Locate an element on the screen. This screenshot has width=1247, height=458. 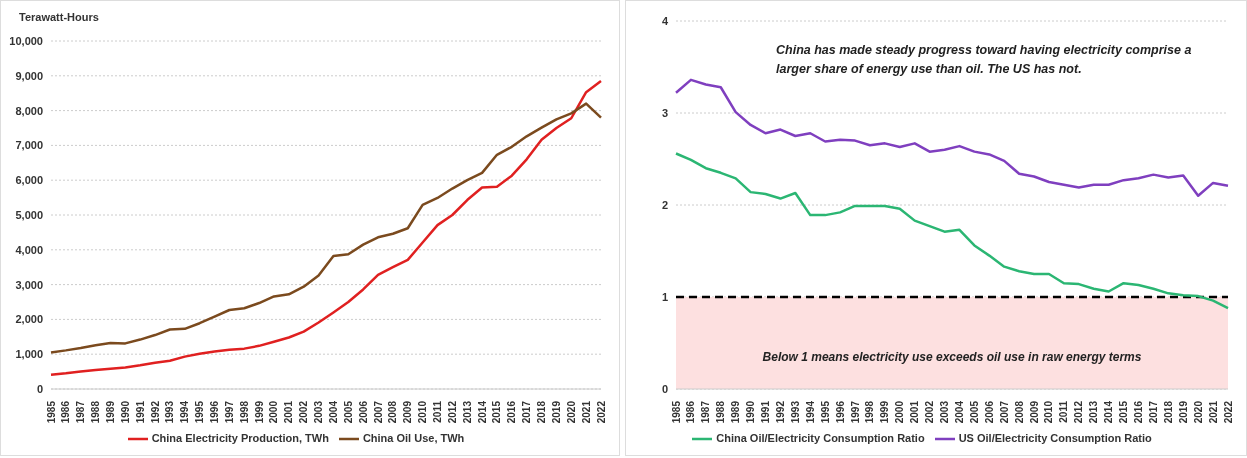
y-tick-label: 4 is located at coordinates (665, 20).